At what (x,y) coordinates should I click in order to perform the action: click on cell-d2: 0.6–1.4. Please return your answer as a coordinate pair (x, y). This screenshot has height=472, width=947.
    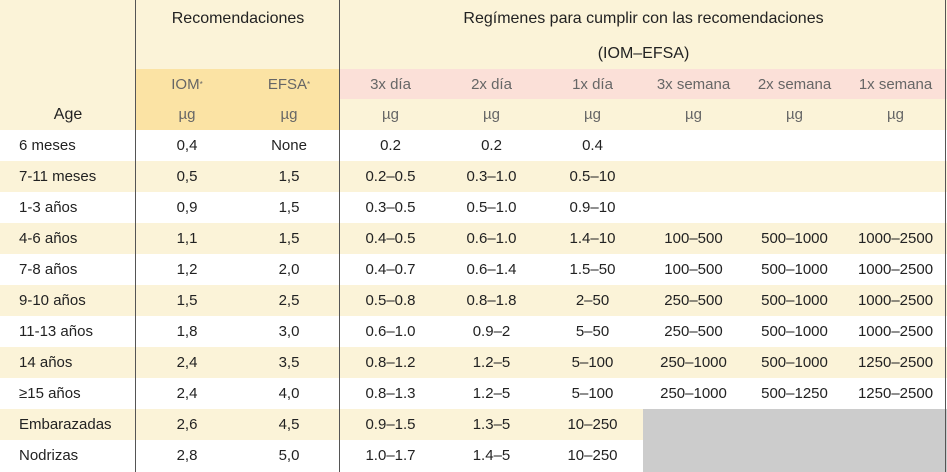
    Looking at the image, I should click on (491, 269).